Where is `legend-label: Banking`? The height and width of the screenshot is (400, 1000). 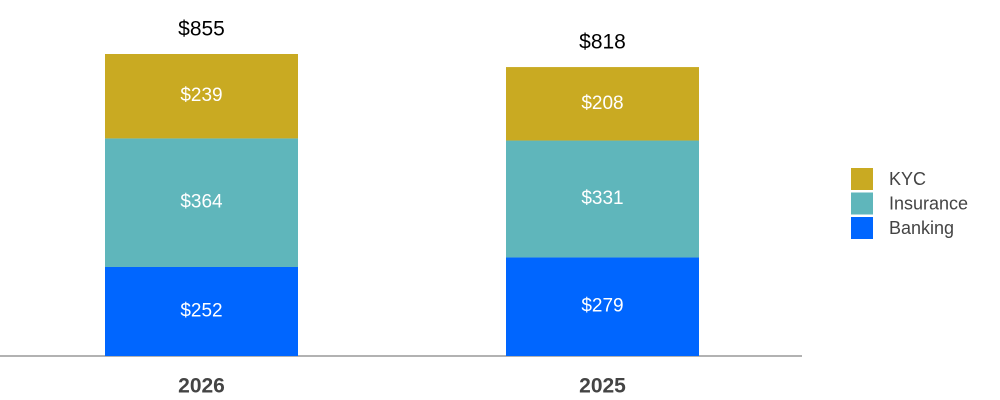
legend-label: Banking is located at coordinates (921, 228).